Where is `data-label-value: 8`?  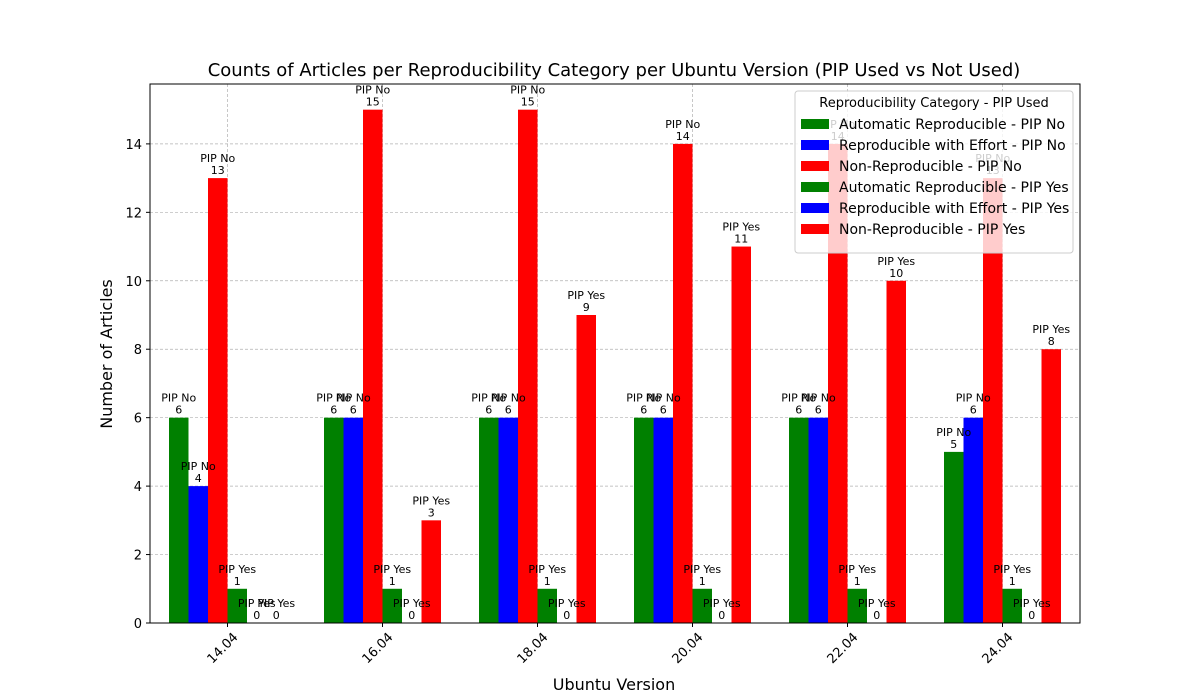 data-label-value: 8 is located at coordinates (1051, 341).